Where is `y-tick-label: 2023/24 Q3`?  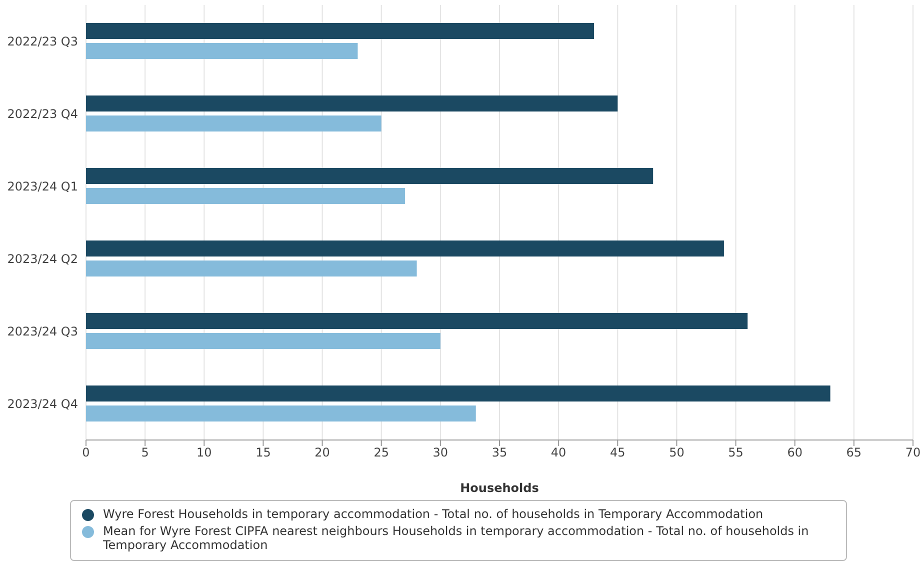
y-tick-label: 2023/24 Q3 is located at coordinates (42, 331).